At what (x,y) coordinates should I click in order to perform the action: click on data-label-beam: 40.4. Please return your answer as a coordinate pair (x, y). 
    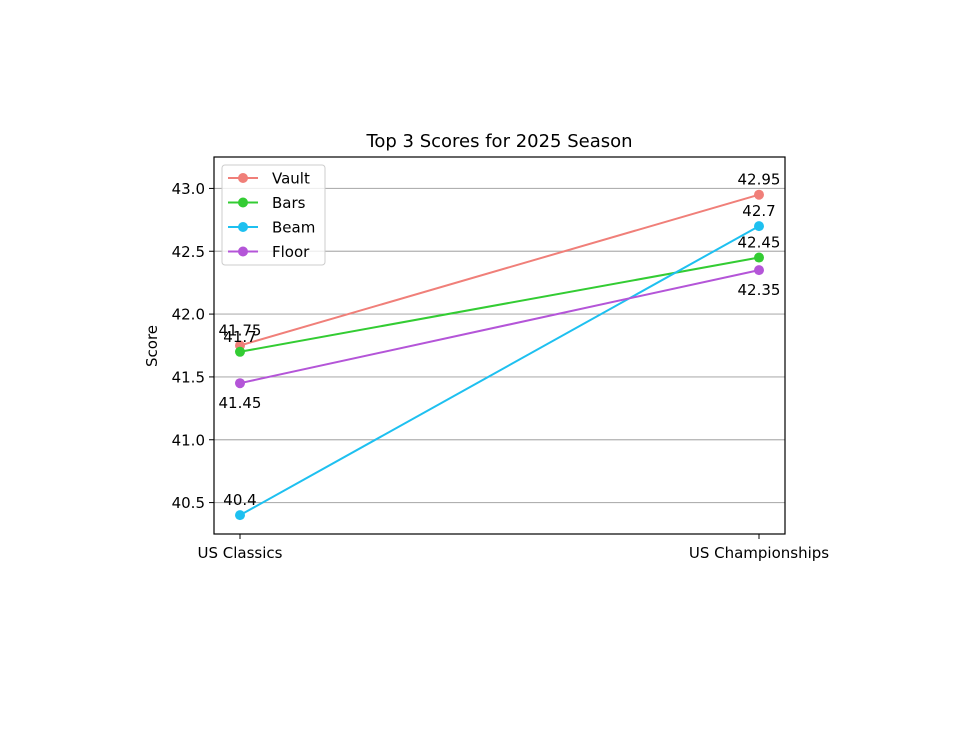
    Looking at the image, I should click on (239, 500).